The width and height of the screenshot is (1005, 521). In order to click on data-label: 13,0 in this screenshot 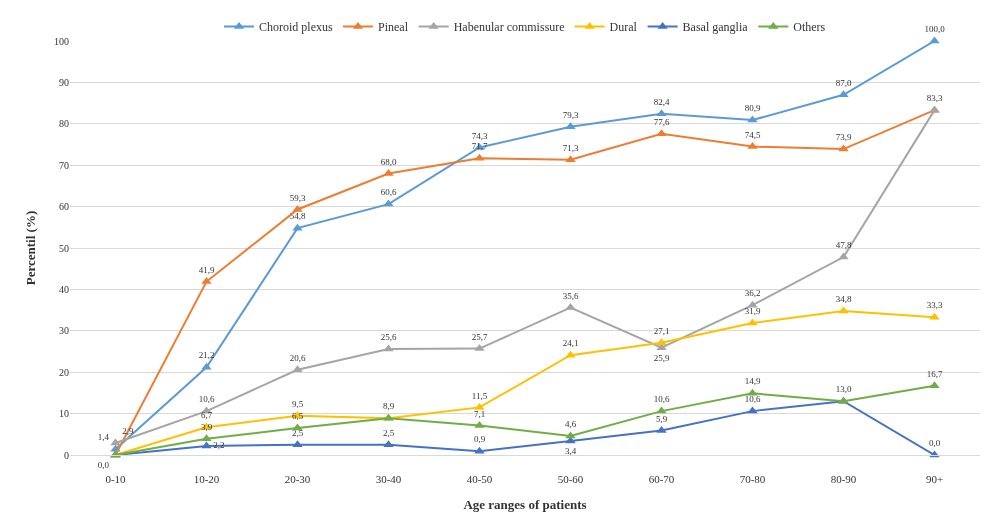, I will do `click(843, 389)`.